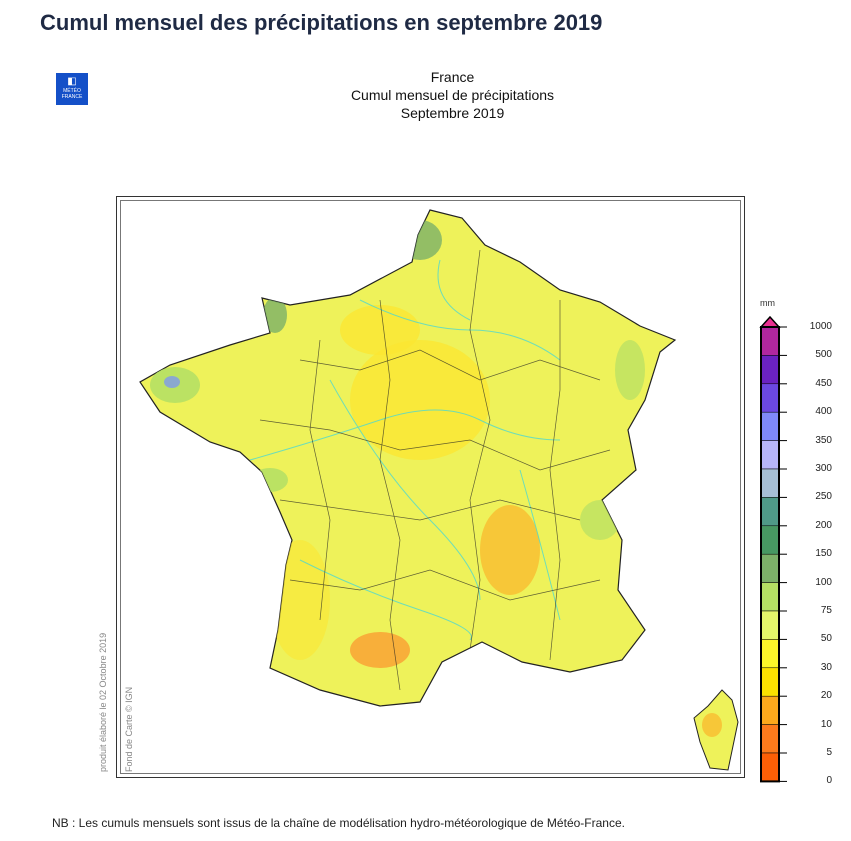 Image resolution: width=851 pixels, height=841 pixels. Describe the element at coordinates (770, 321) in the screenshot. I see `legend-overflow-triangle` at that location.